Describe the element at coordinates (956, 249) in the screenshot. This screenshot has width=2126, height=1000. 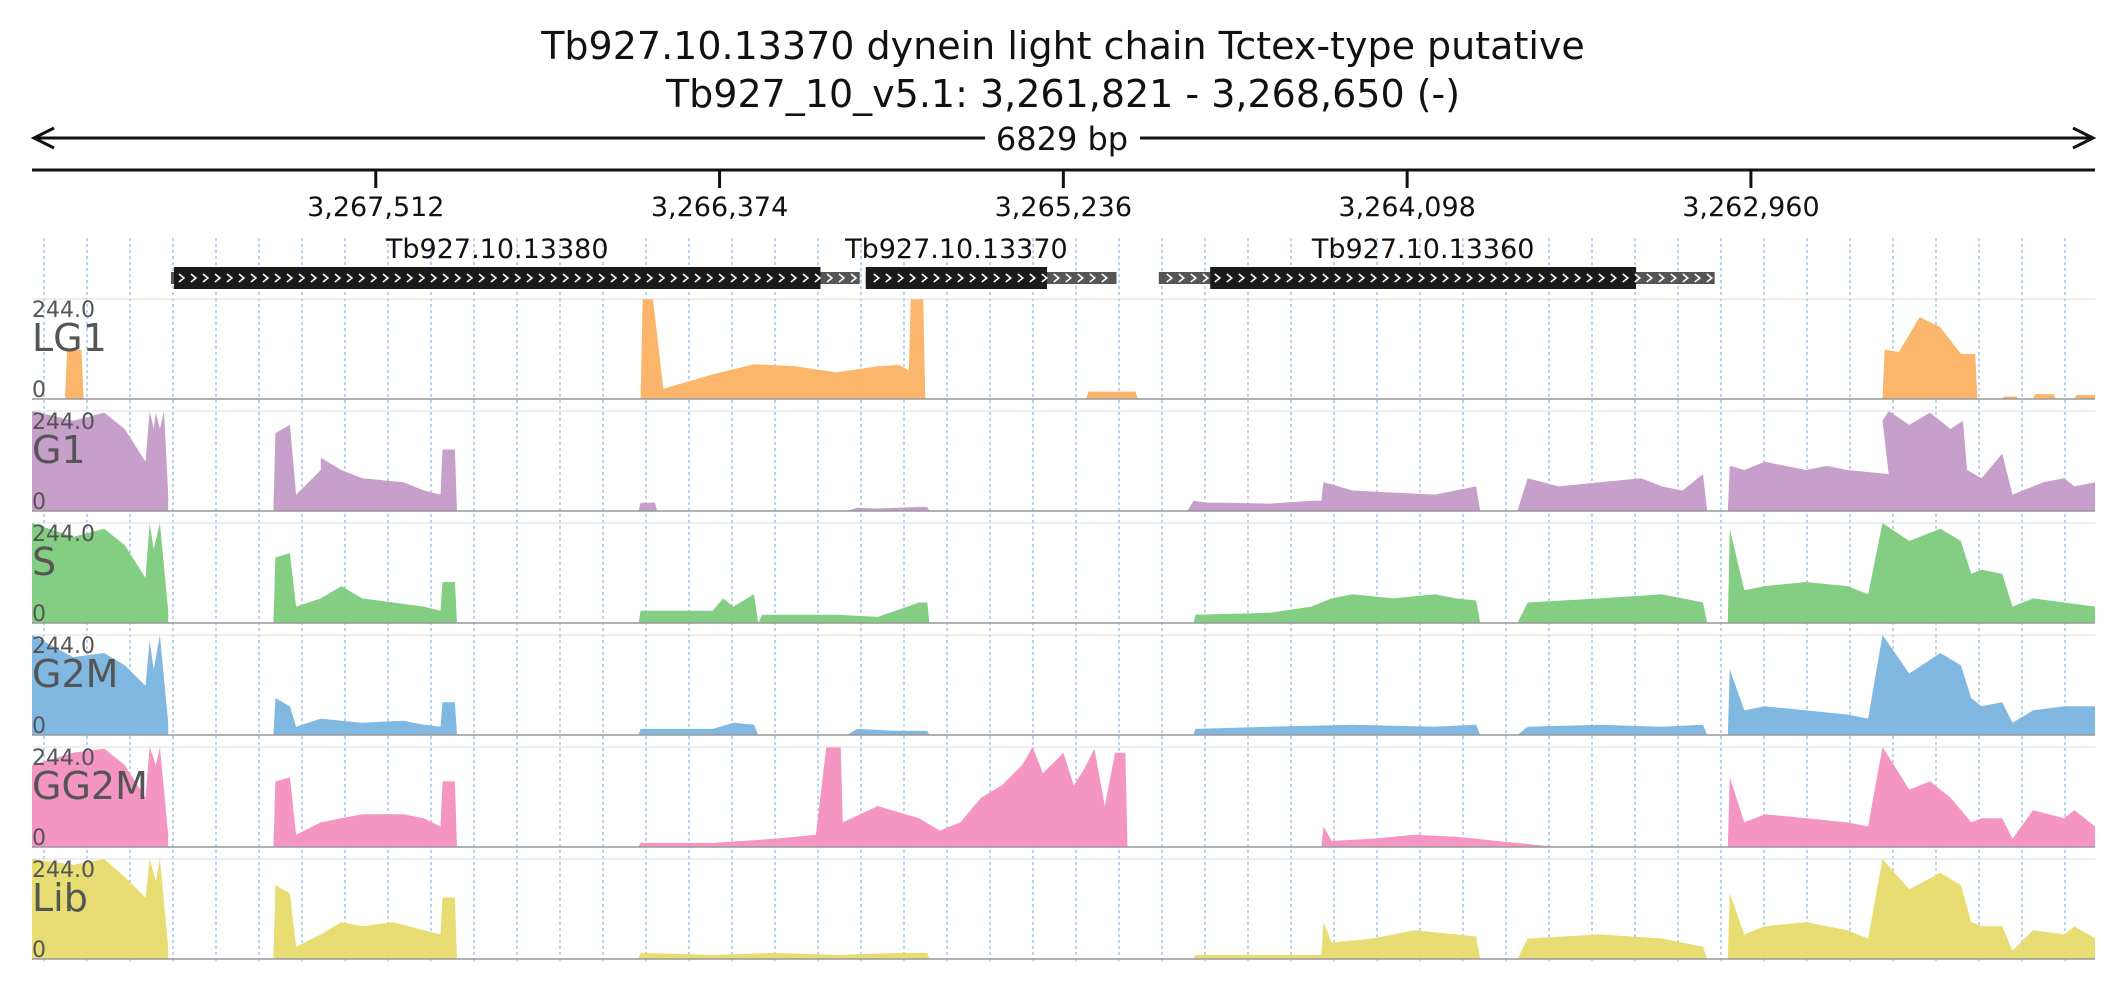
I see `gene-label: Tb927.10.13370` at that location.